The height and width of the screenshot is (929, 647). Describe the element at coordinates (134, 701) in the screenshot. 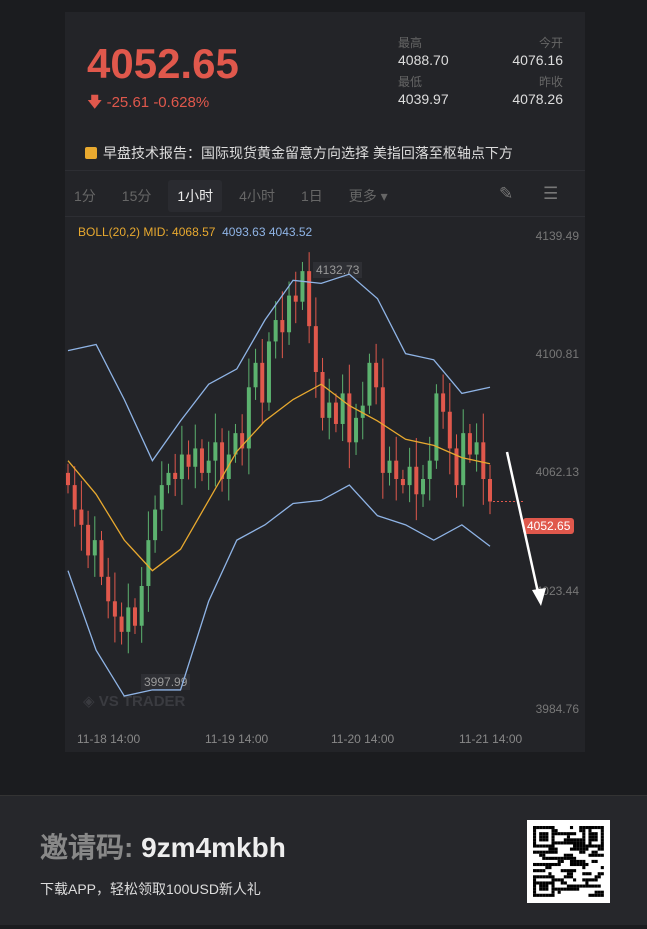

I see `watermark-logo: ◈ VS TRADER` at that location.